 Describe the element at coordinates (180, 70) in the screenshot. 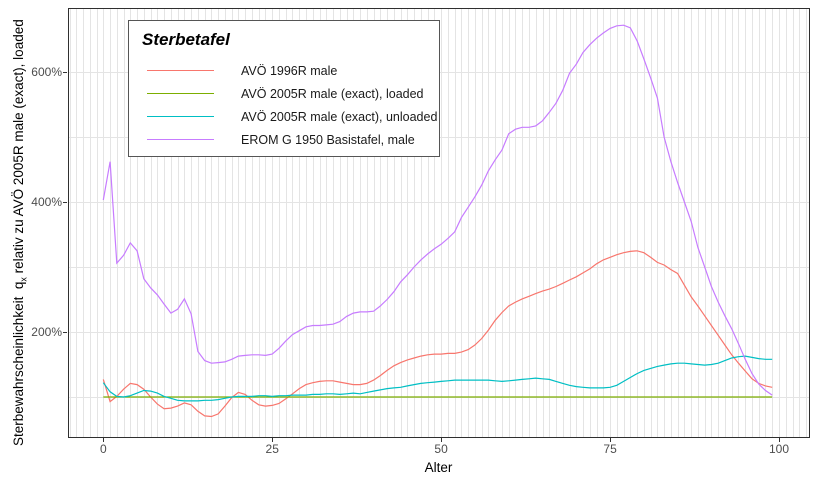

I see `legend-line-swatch-avo-1996r` at that location.